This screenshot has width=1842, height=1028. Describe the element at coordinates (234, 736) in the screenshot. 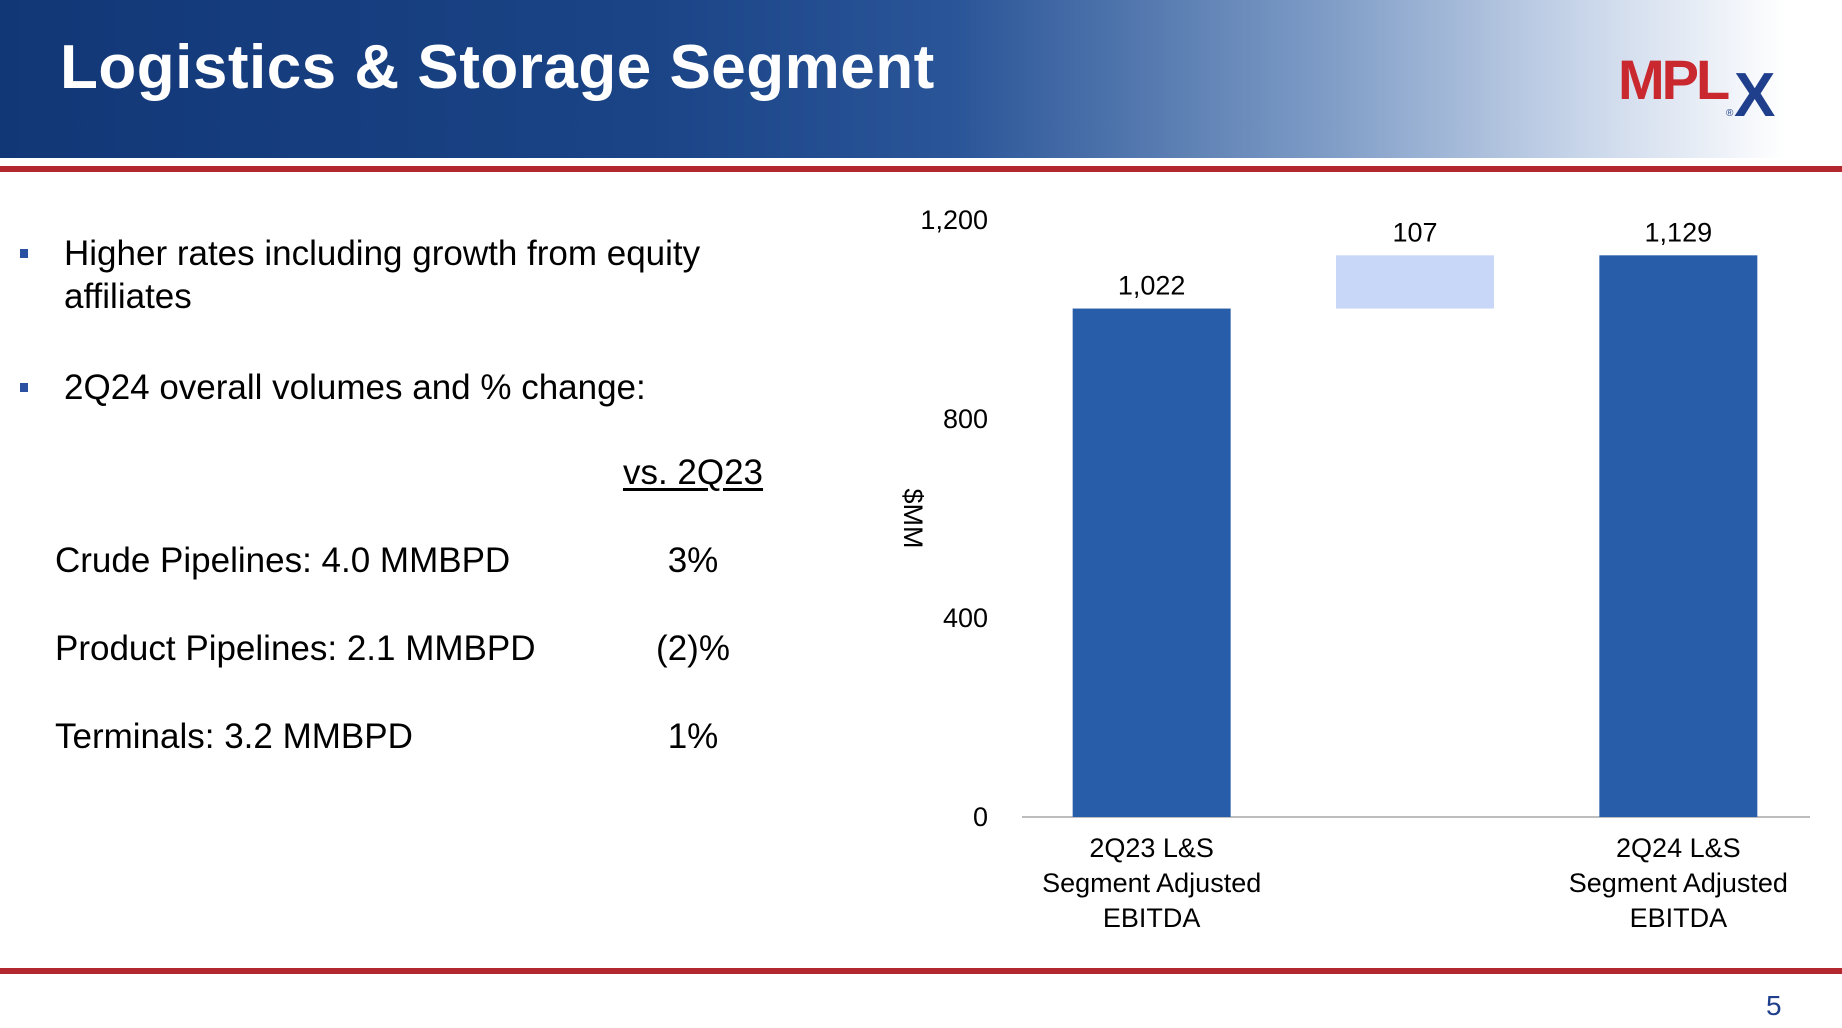

I see `volume-label: Terminals: 3.2 MMBPD` at that location.